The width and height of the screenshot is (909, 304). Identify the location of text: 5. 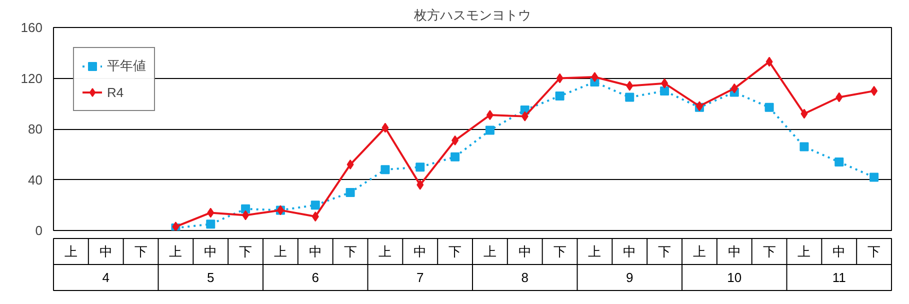
(210, 277).